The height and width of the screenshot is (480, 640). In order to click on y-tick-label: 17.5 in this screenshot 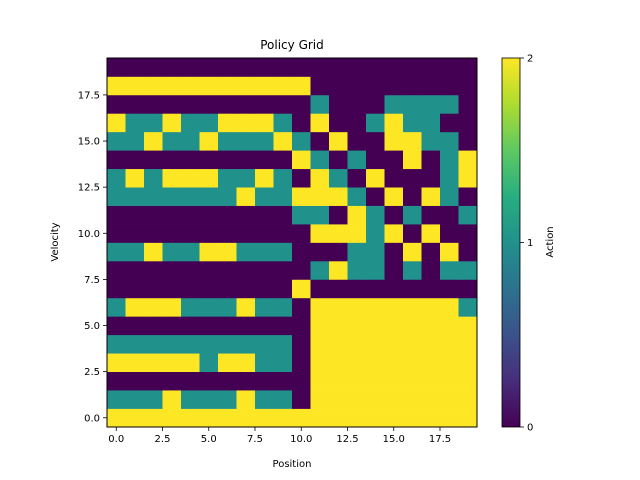, I will do `click(89, 95)`.